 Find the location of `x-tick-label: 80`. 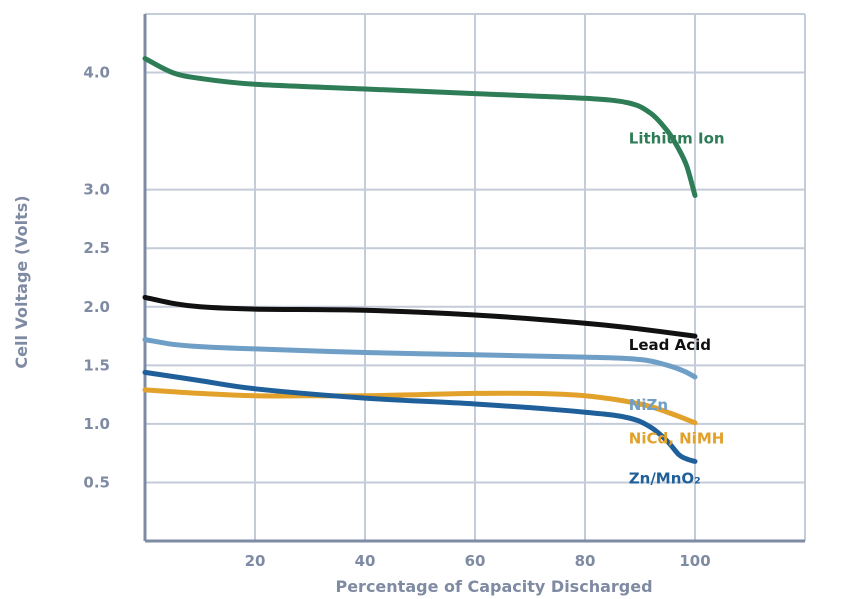

x-tick-label: 80 is located at coordinates (585, 561).